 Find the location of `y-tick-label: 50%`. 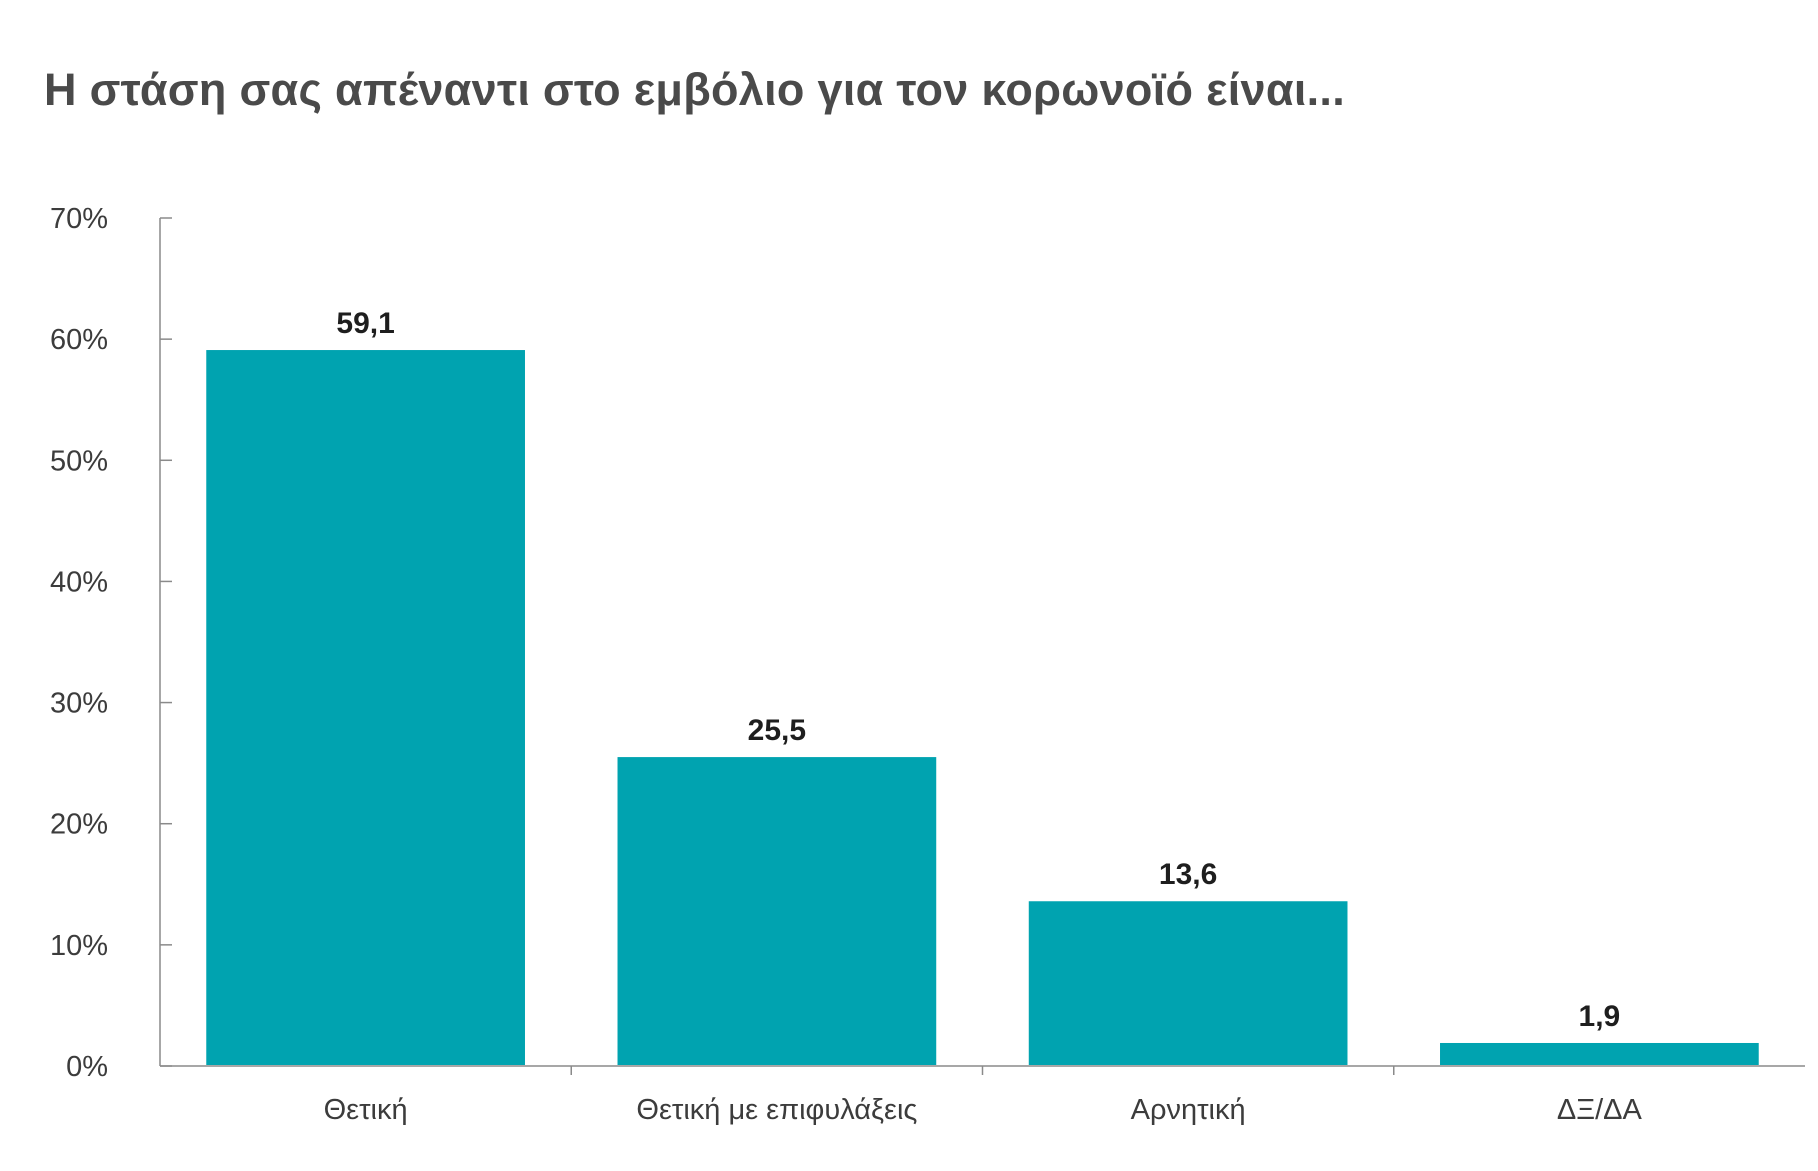

y-tick-label: 50% is located at coordinates (79, 461).